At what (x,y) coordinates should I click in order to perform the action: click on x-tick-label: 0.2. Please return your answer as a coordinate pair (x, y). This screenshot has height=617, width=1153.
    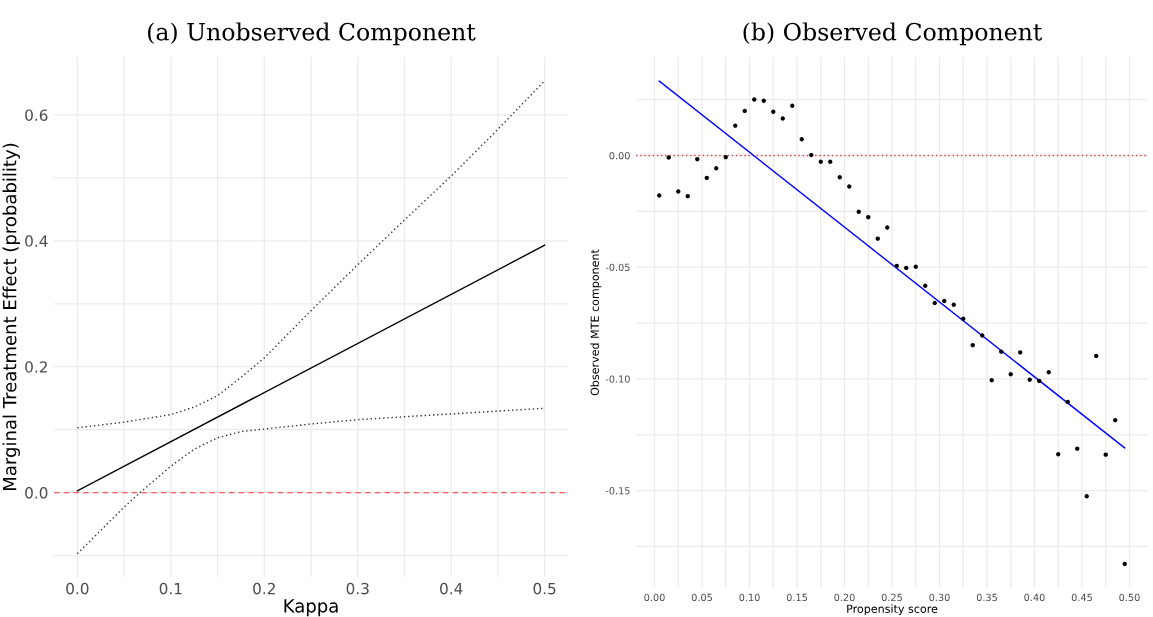
    Looking at the image, I should click on (264, 588).